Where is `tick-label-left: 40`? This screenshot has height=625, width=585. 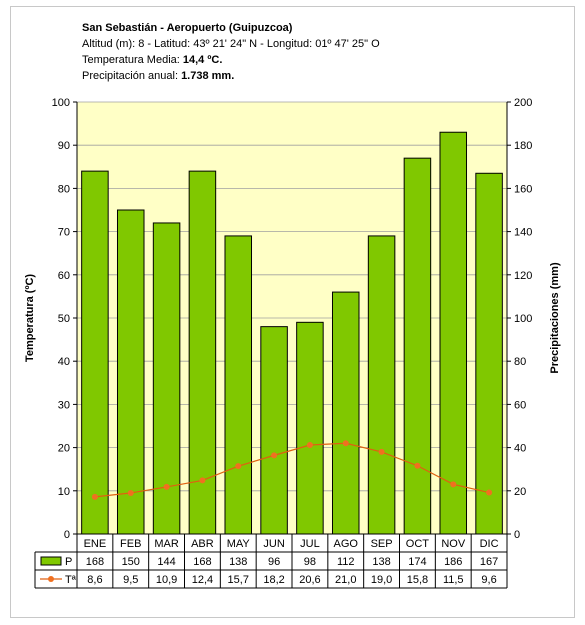
tick-label-left: 40 is located at coordinates (64, 362).